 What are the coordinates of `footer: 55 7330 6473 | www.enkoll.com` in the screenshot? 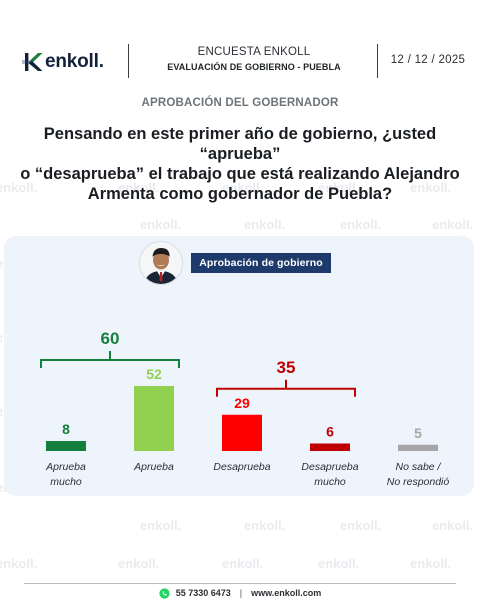 It's located at (240, 593).